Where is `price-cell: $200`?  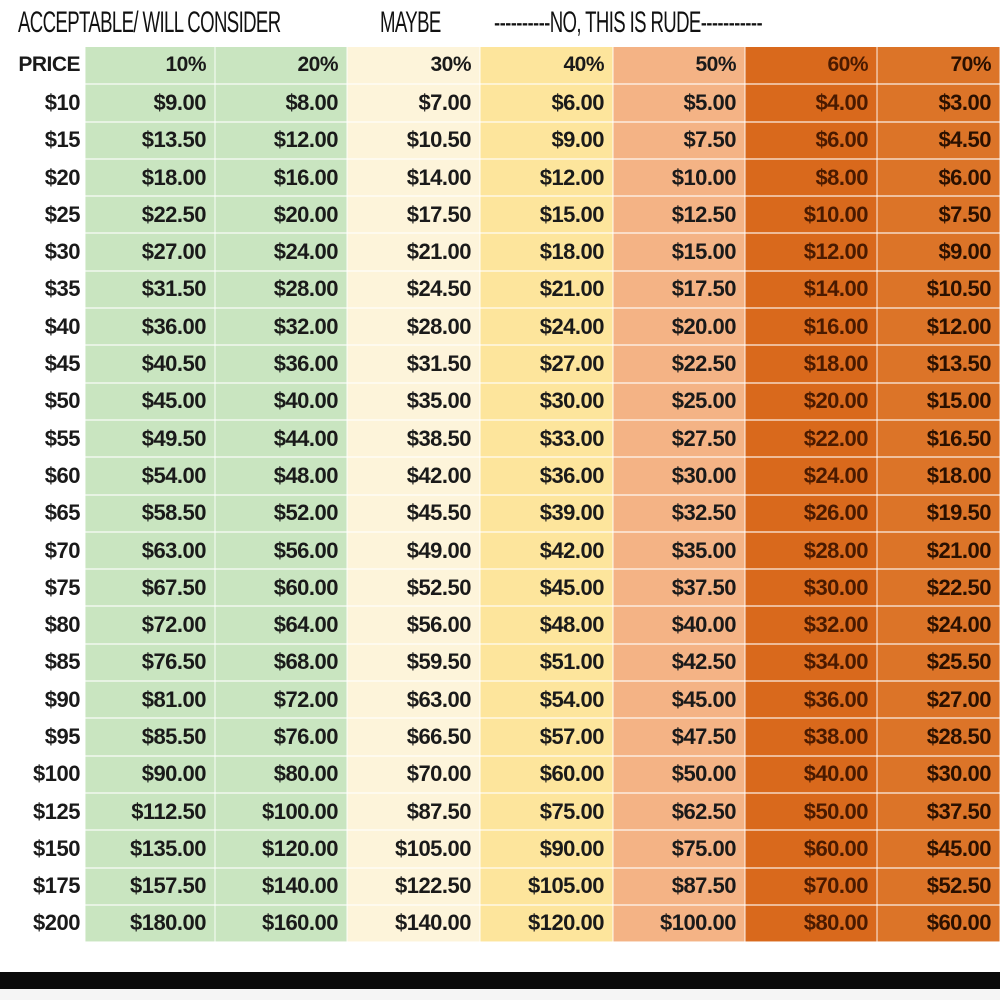
price-cell: $200 is located at coordinates (43, 924).